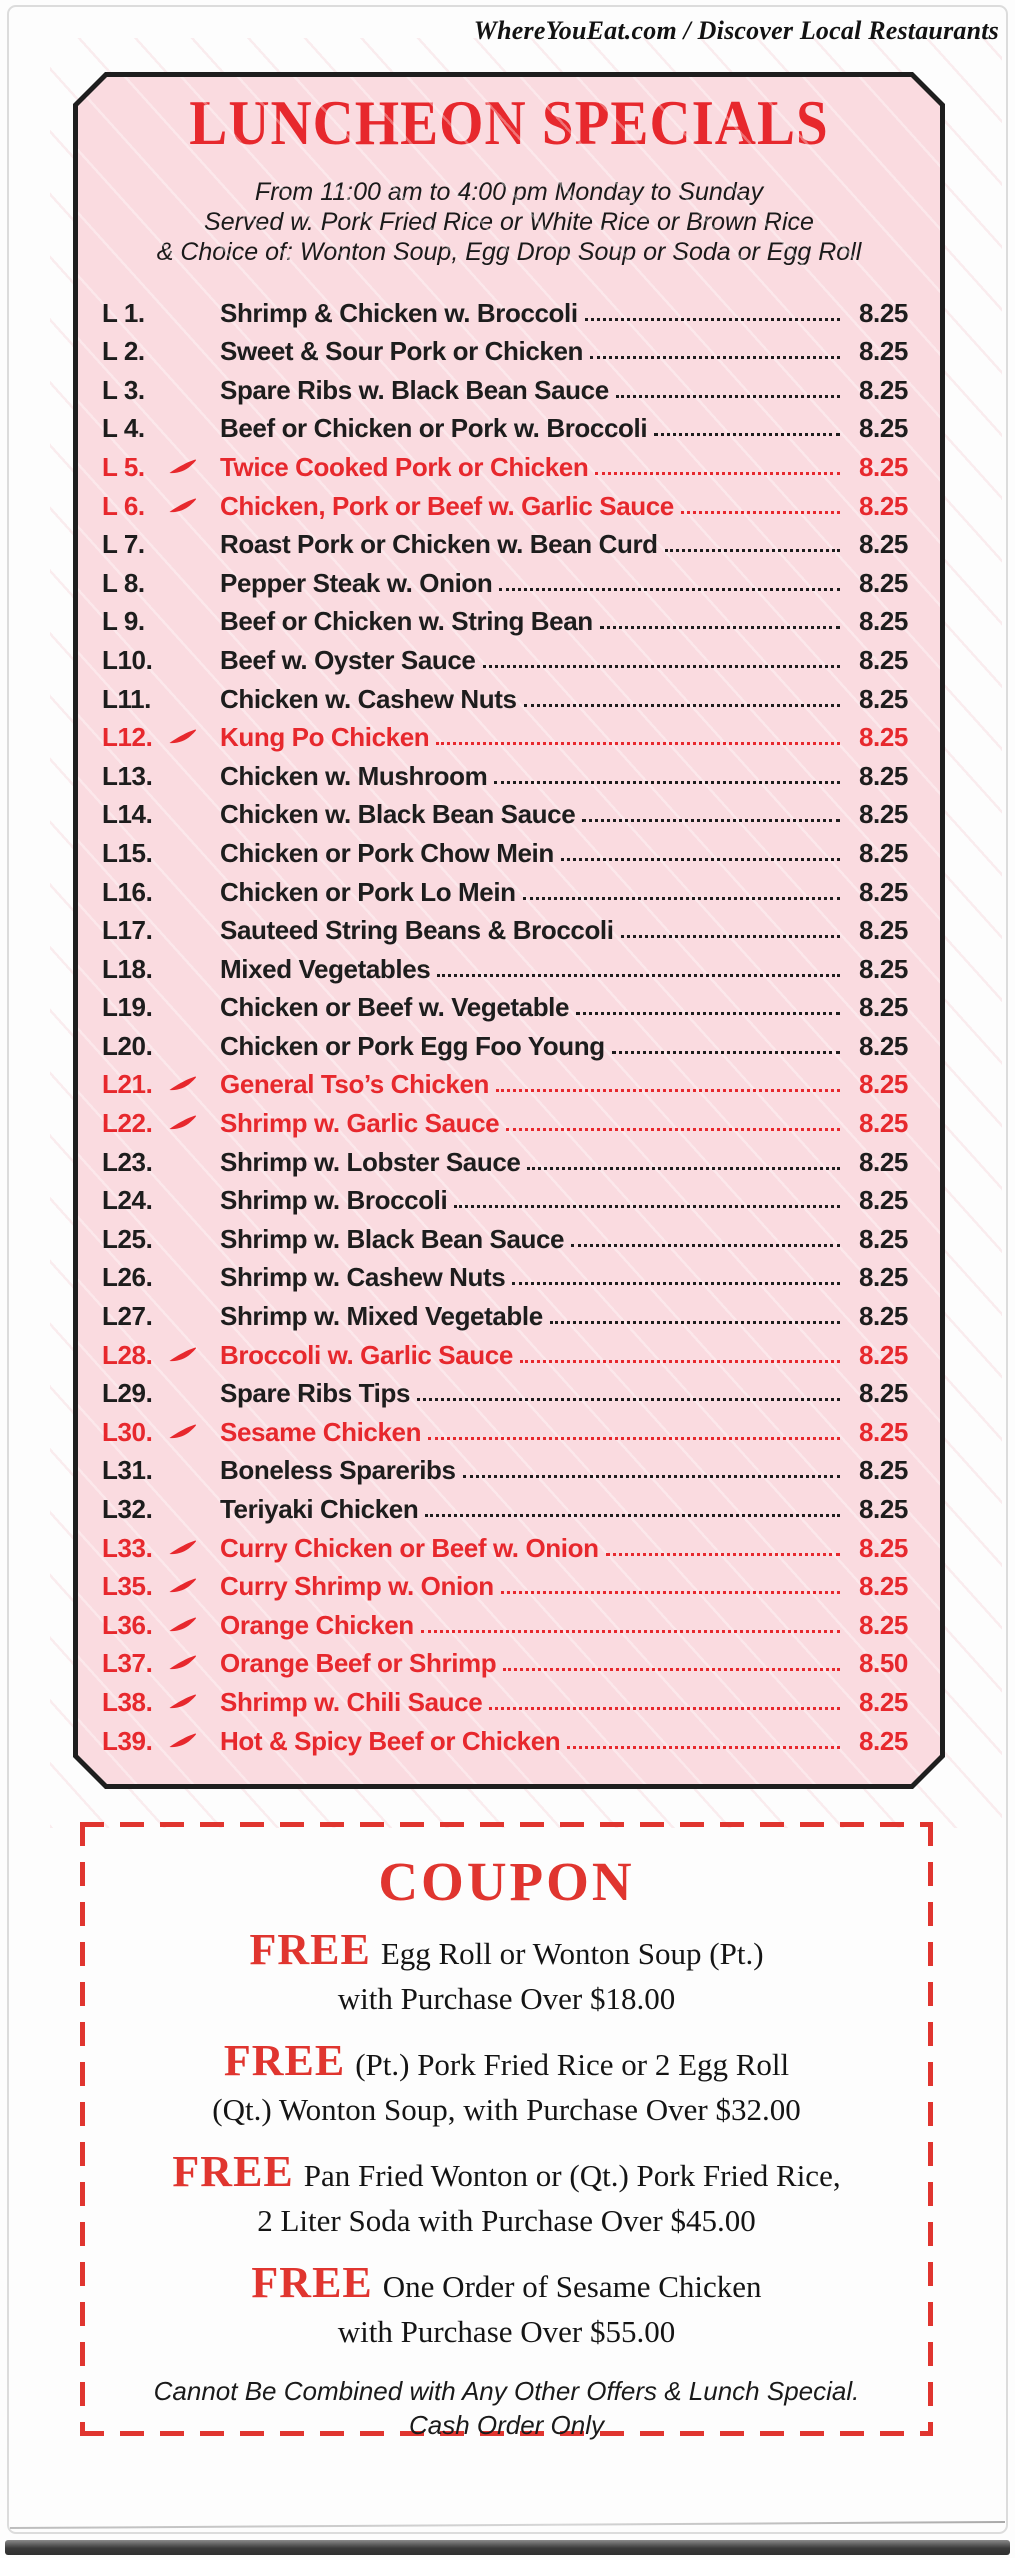 The height and width of the screenshot is (2558, 1015). Describe the element at coordinates (505, 1196) in the screenshot. I see `menu-item-row: L24. Shrimp w. Broccoli 8.25` at that location.